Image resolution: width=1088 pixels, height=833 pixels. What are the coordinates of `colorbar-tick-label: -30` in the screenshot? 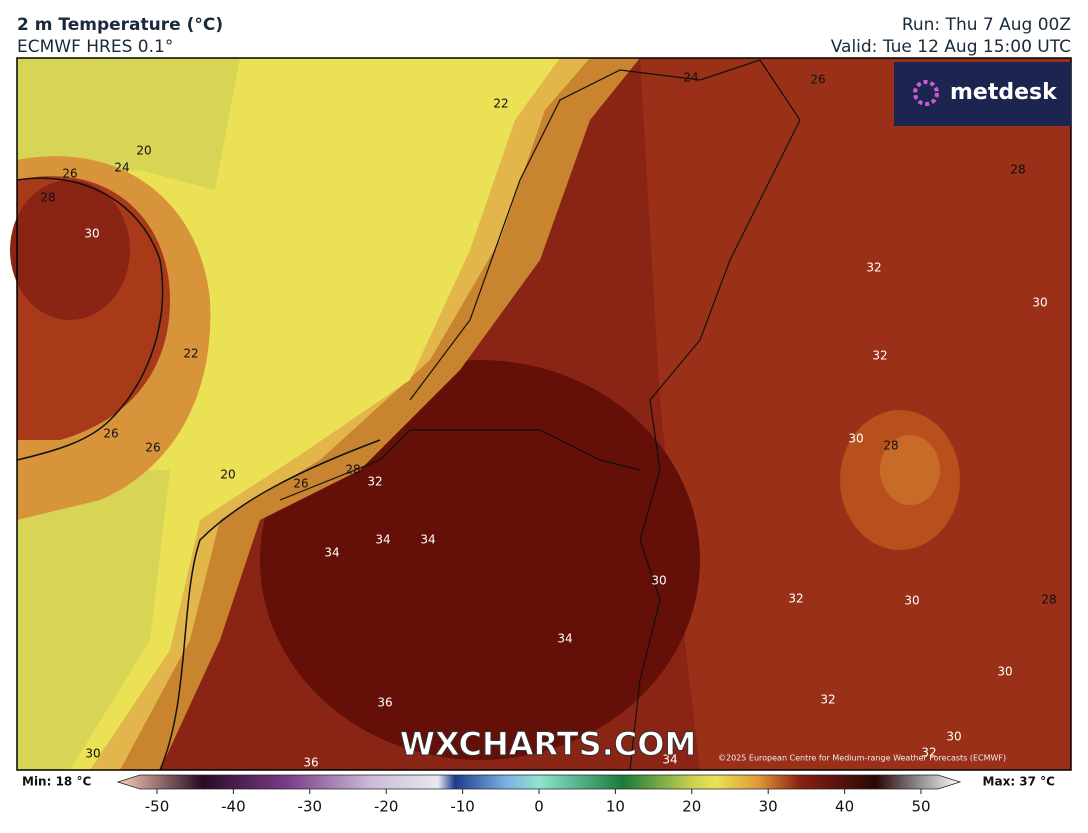 It's located at (310, 807).